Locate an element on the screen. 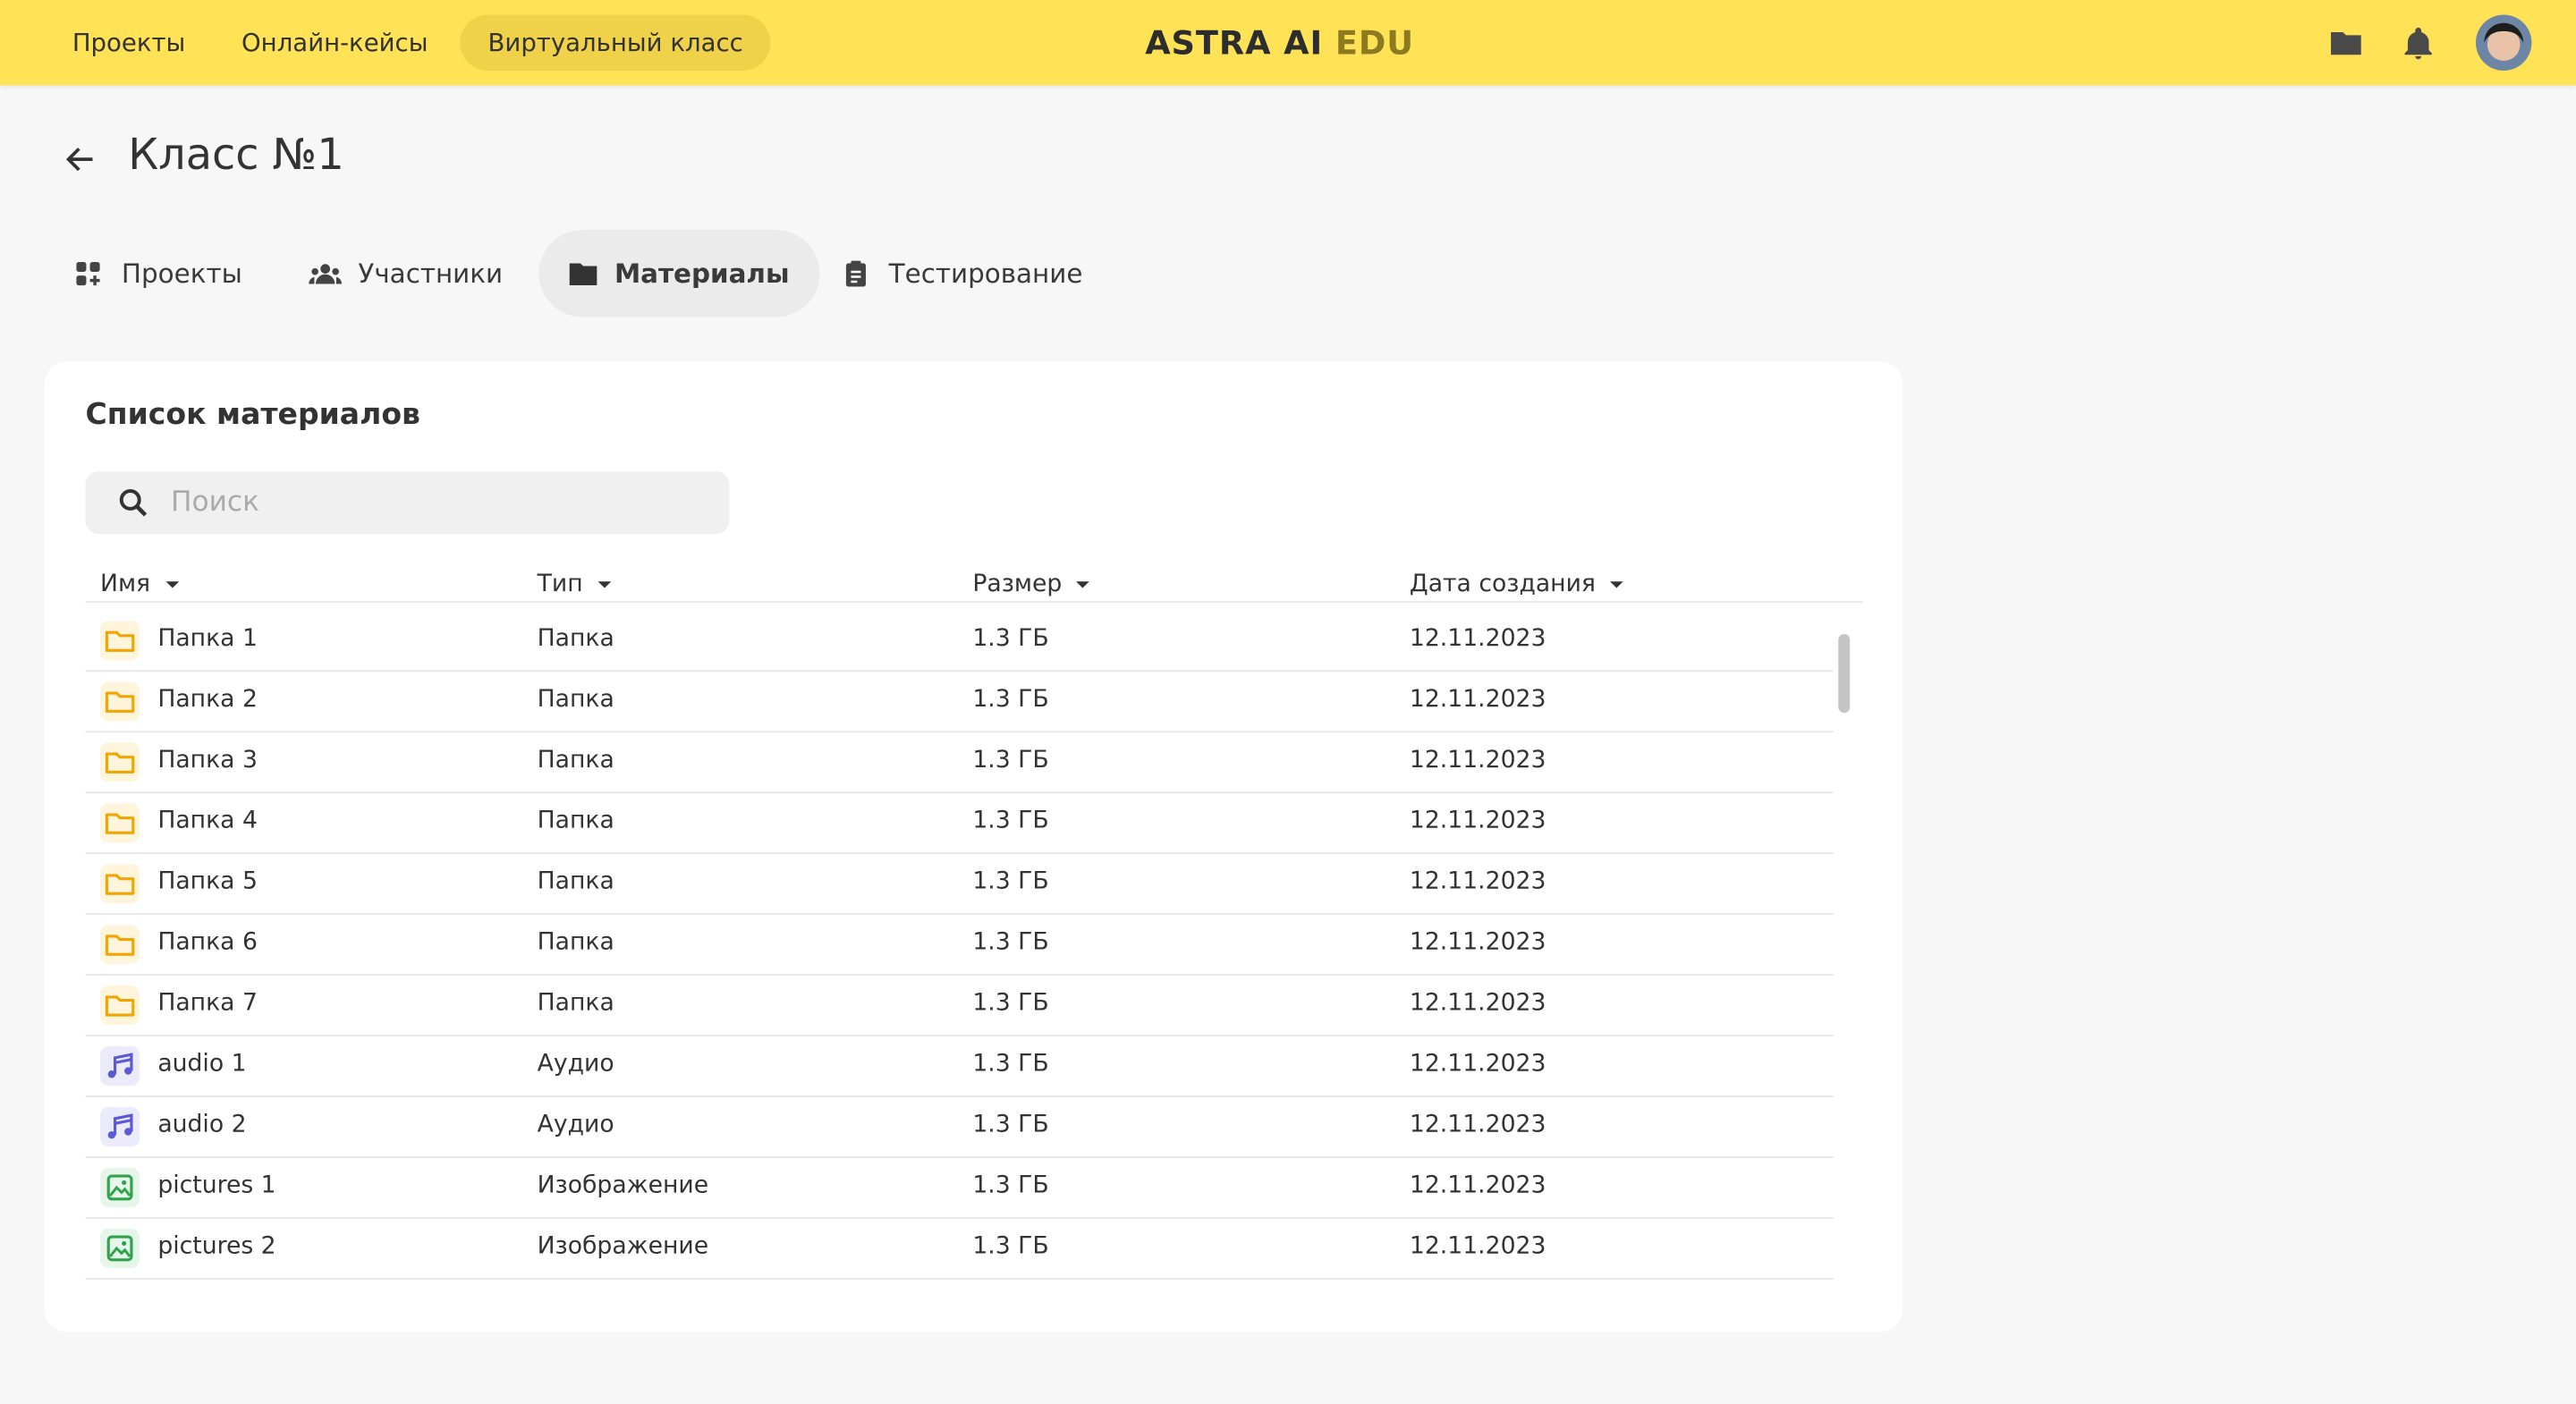 Image resolution: width=2576 pixels, height=1404 pixels. table-cell: Папка 1 is located at coordinates (207, 639).